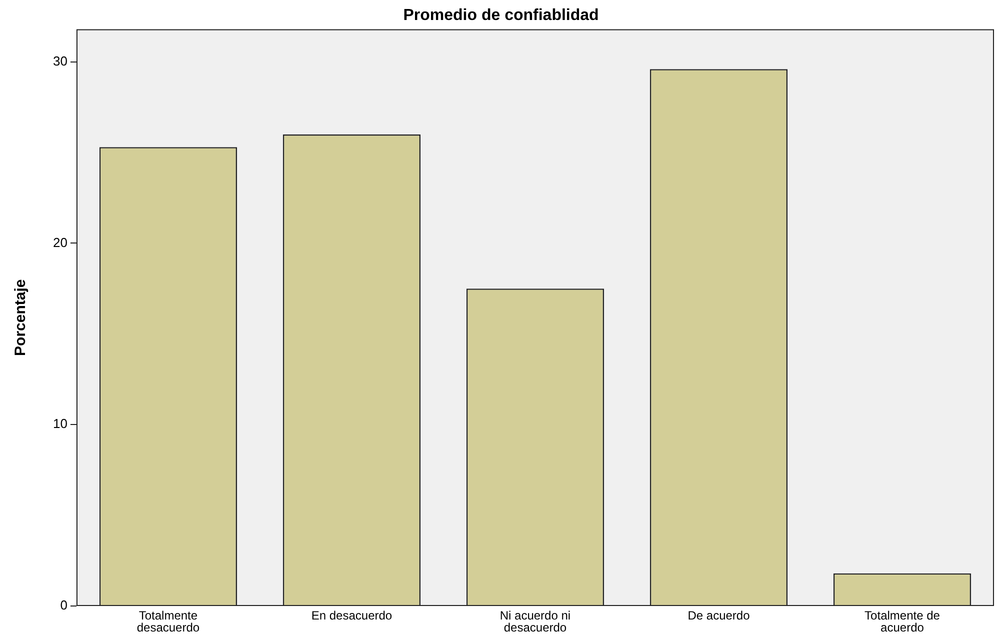 The height and width of the screenshot is (640, 998). What do you see at coordinates (60, 424) in the screenshot?
I see `y-tick-label: 10` at bounding box center [60, 424].